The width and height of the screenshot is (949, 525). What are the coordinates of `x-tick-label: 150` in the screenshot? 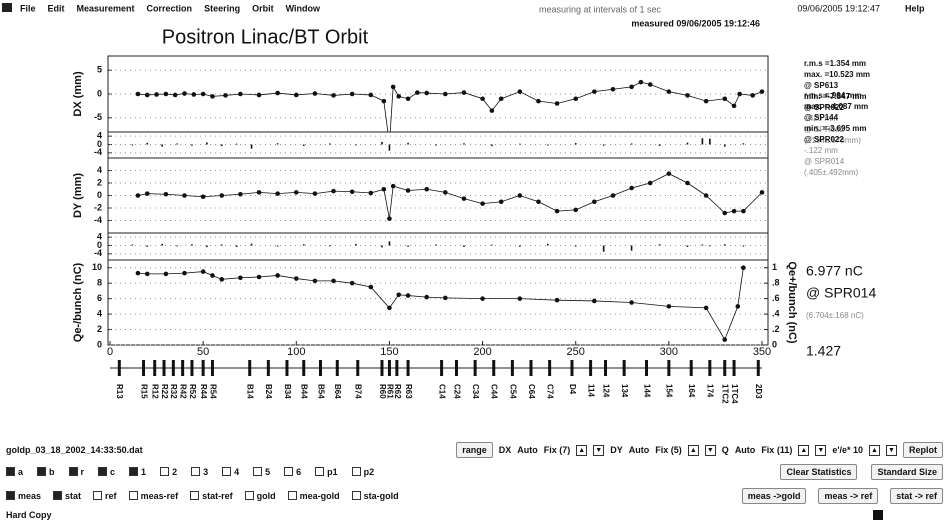 It's located at (389, 352).